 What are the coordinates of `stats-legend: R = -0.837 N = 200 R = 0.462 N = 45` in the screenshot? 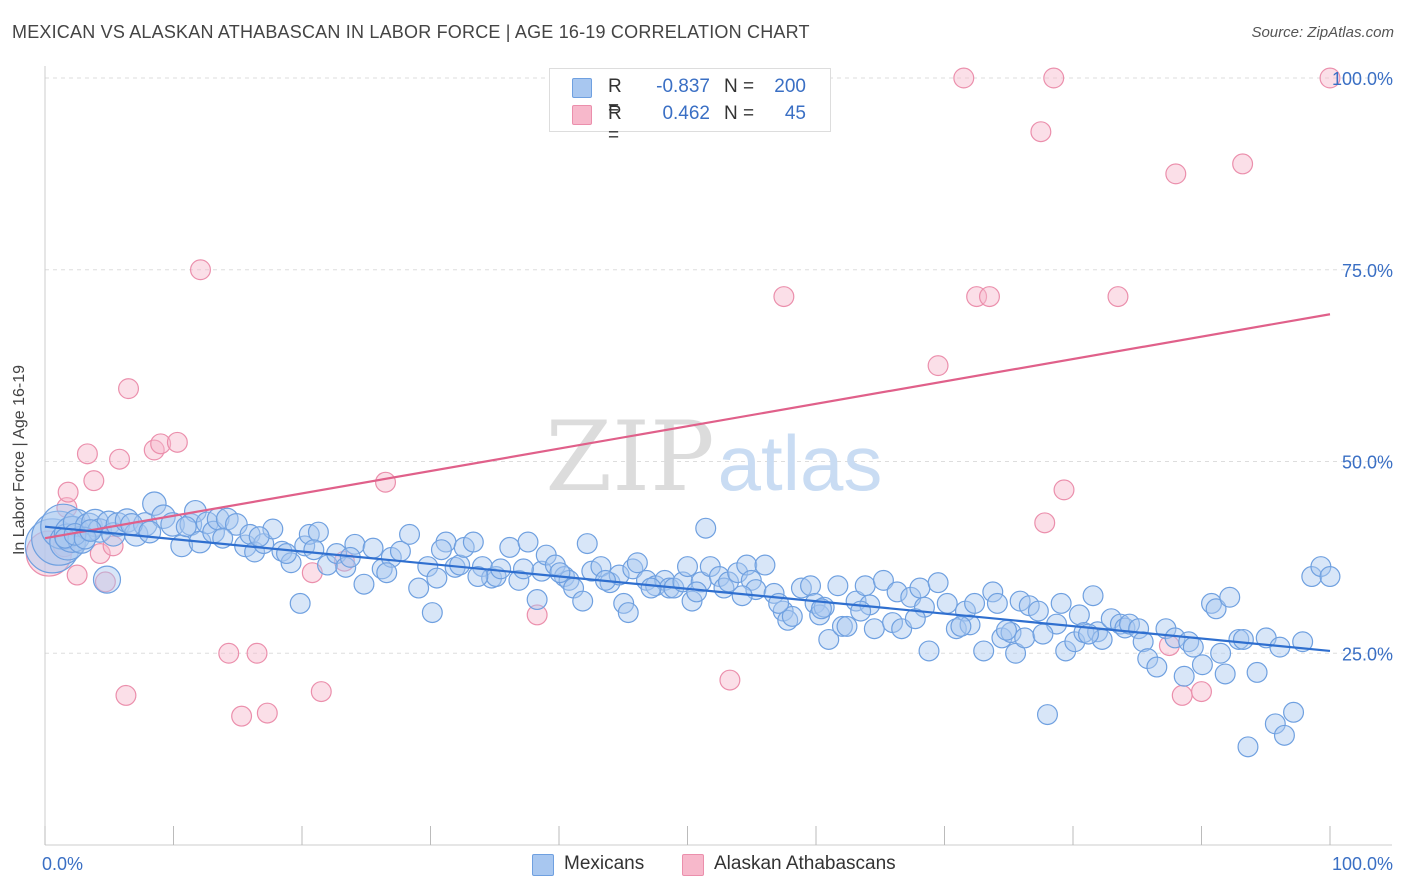 It's located at (690, 107).